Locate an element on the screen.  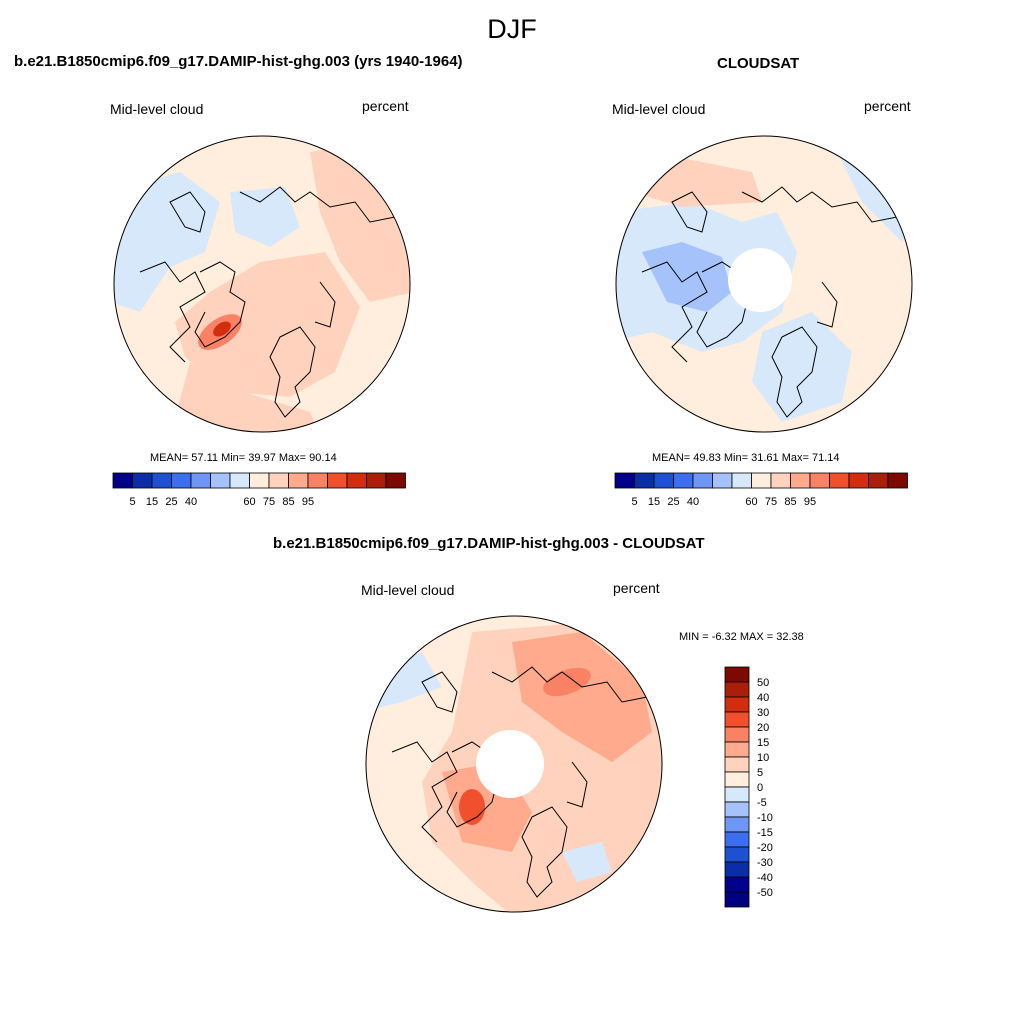
panel2-colorbar-tick: 25 is located at coordinates (673, 502).